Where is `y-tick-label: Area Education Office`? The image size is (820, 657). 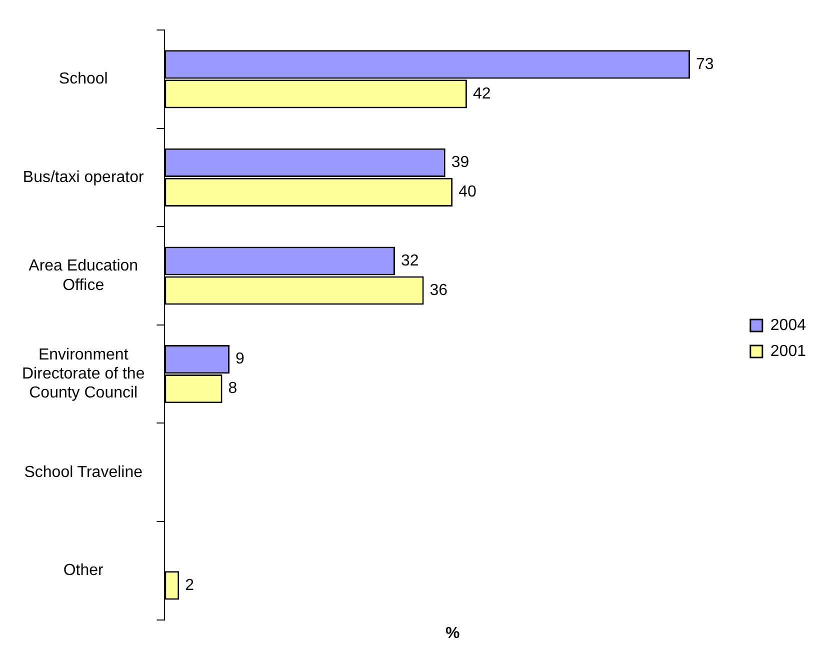
y-tick-label: Area Education Office is located at coordinates (83, 276).